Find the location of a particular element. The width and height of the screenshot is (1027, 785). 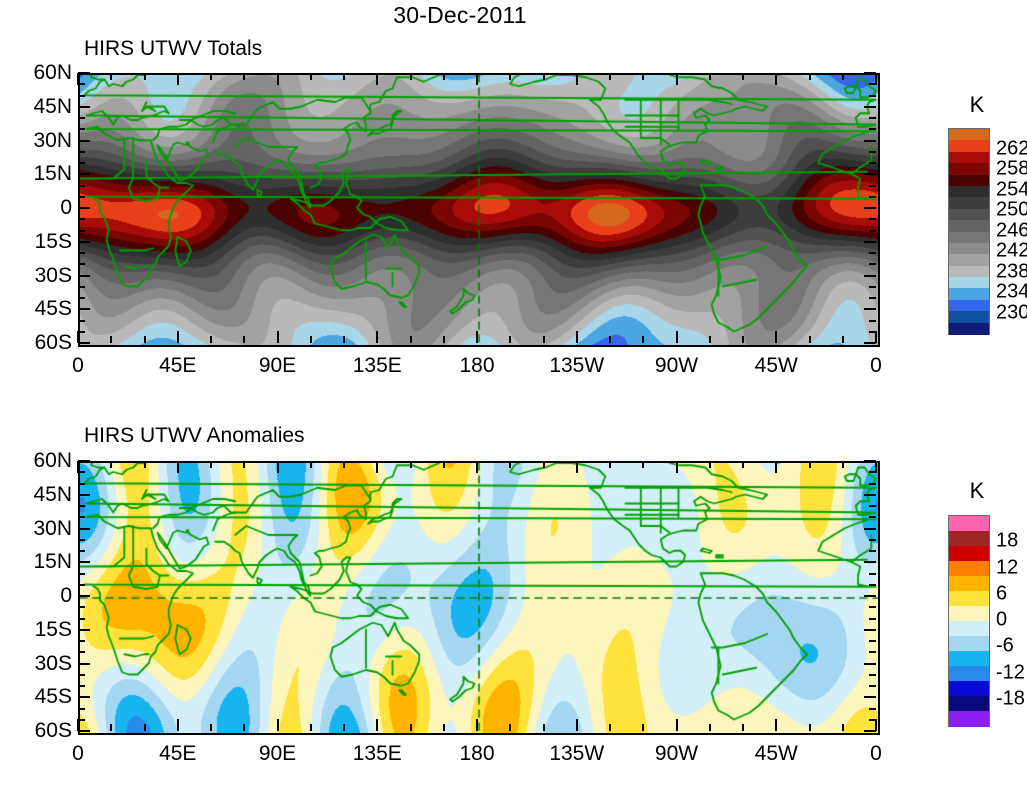

figure-title: 30-Dec-2011 is located at coordinates (460, 15).